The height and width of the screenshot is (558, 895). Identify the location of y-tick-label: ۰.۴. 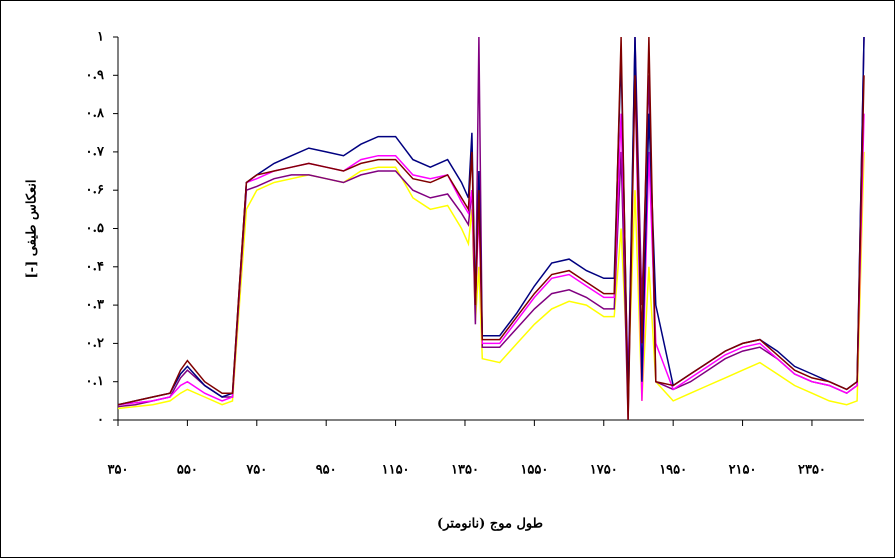
(95, 266).